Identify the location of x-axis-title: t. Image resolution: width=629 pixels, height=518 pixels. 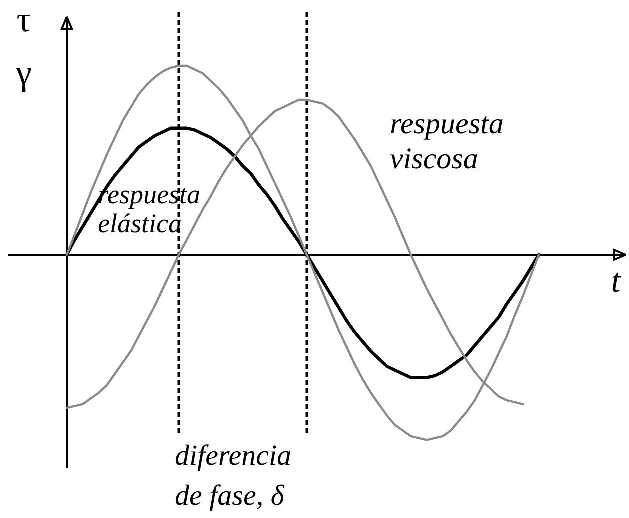
(616, 281).